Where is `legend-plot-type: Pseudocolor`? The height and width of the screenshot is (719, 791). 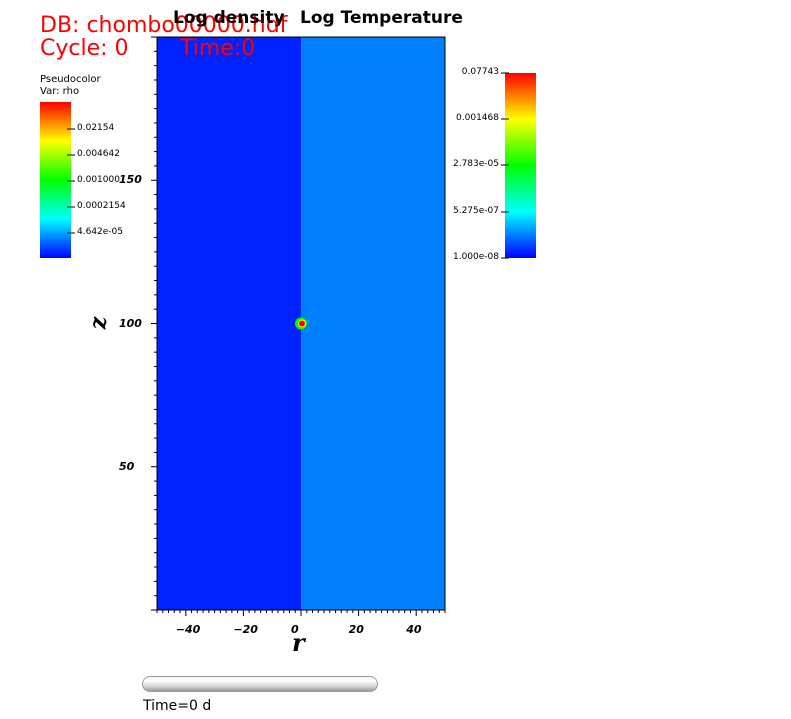 legend-plot-type: Pseudocolor is located at coordinates (70, 79).